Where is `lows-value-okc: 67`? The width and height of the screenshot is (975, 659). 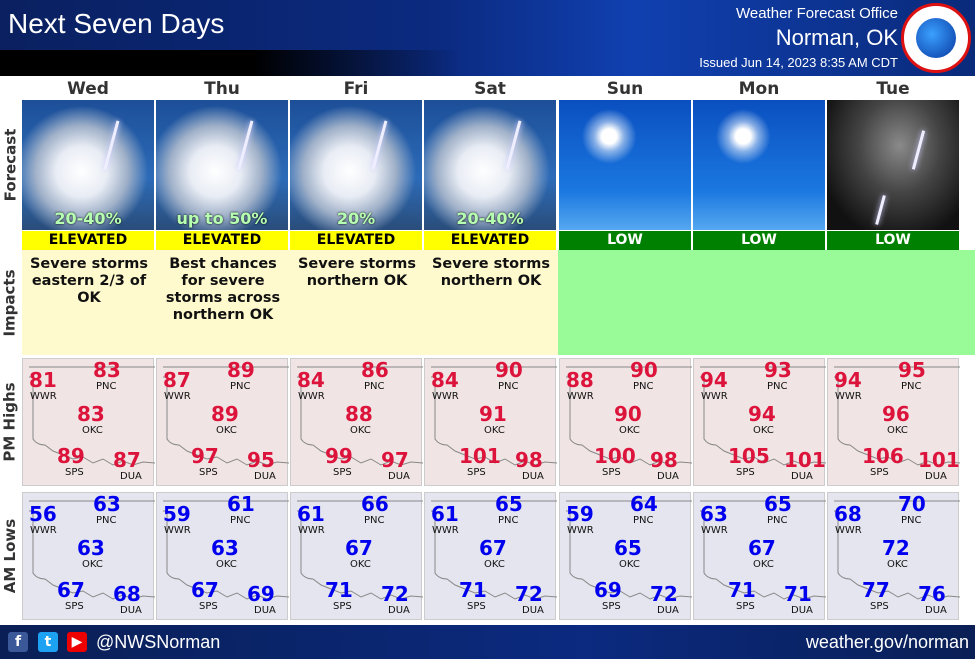 lows-value-okc: 67 is located at coordinates (359, 548).